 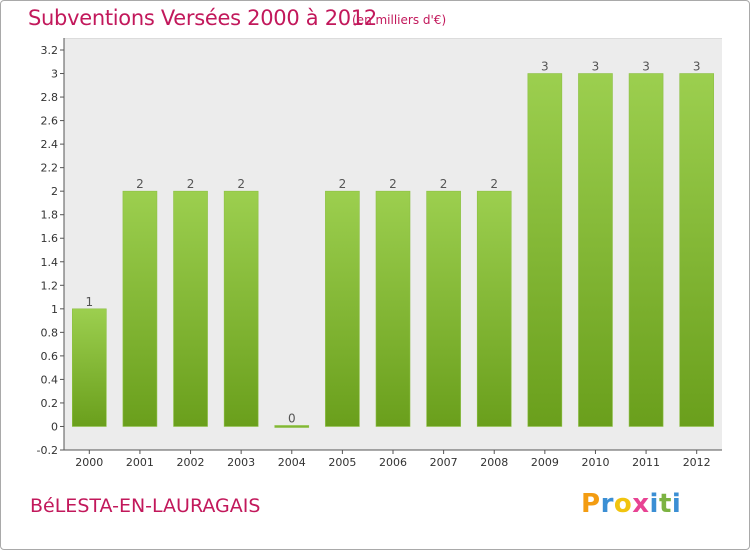 What do you see at coordinates (50, 168) in the screenshot?
I see `y-tick-label: 2.2` at bounding box center [50, 168].